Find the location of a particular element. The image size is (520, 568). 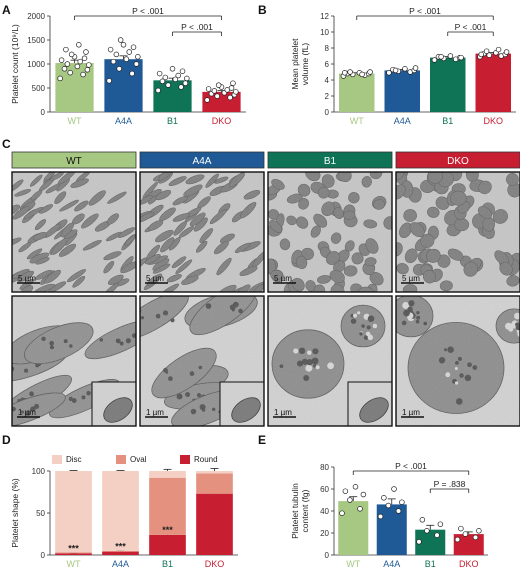

stack-oval-a4a is located at coordinates (120, 551).